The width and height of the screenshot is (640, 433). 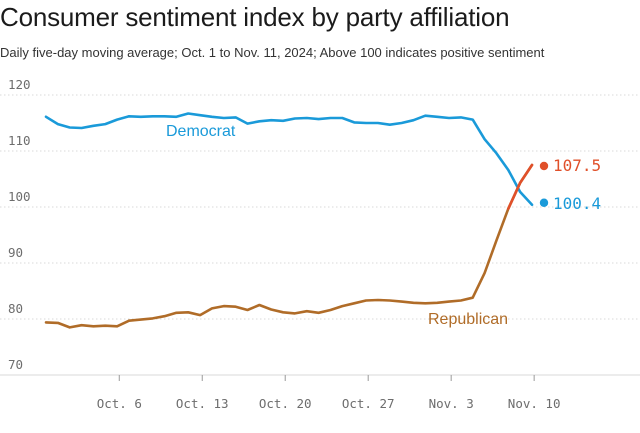 What do you see at coordinates (202, 403) in the screenshot?
I see `x-tick-label: Oct. 13` at bounding box center [202, 403].